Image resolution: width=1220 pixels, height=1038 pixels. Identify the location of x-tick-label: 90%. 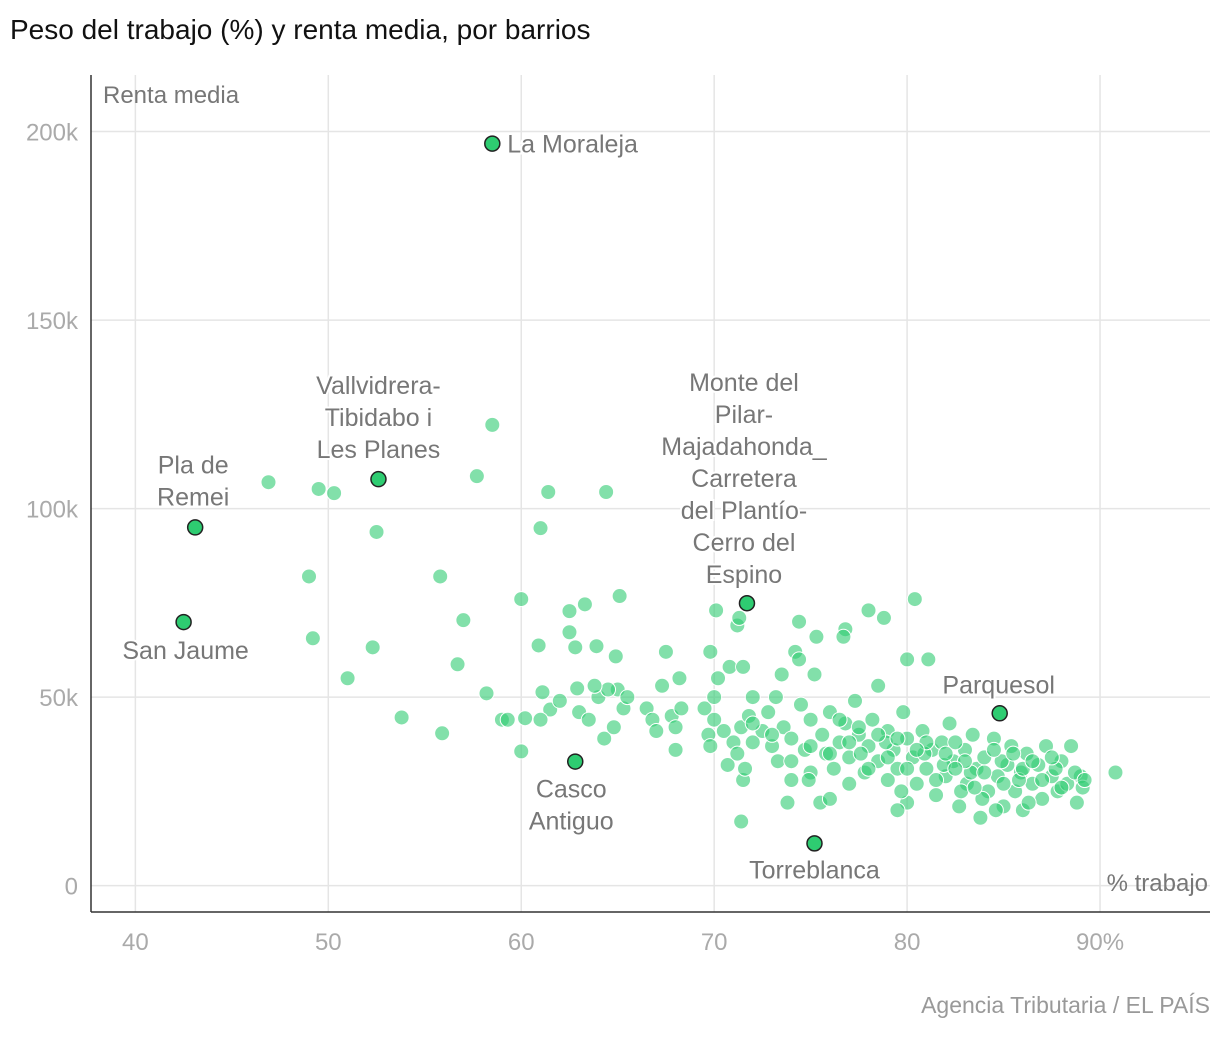
(1100, 942).